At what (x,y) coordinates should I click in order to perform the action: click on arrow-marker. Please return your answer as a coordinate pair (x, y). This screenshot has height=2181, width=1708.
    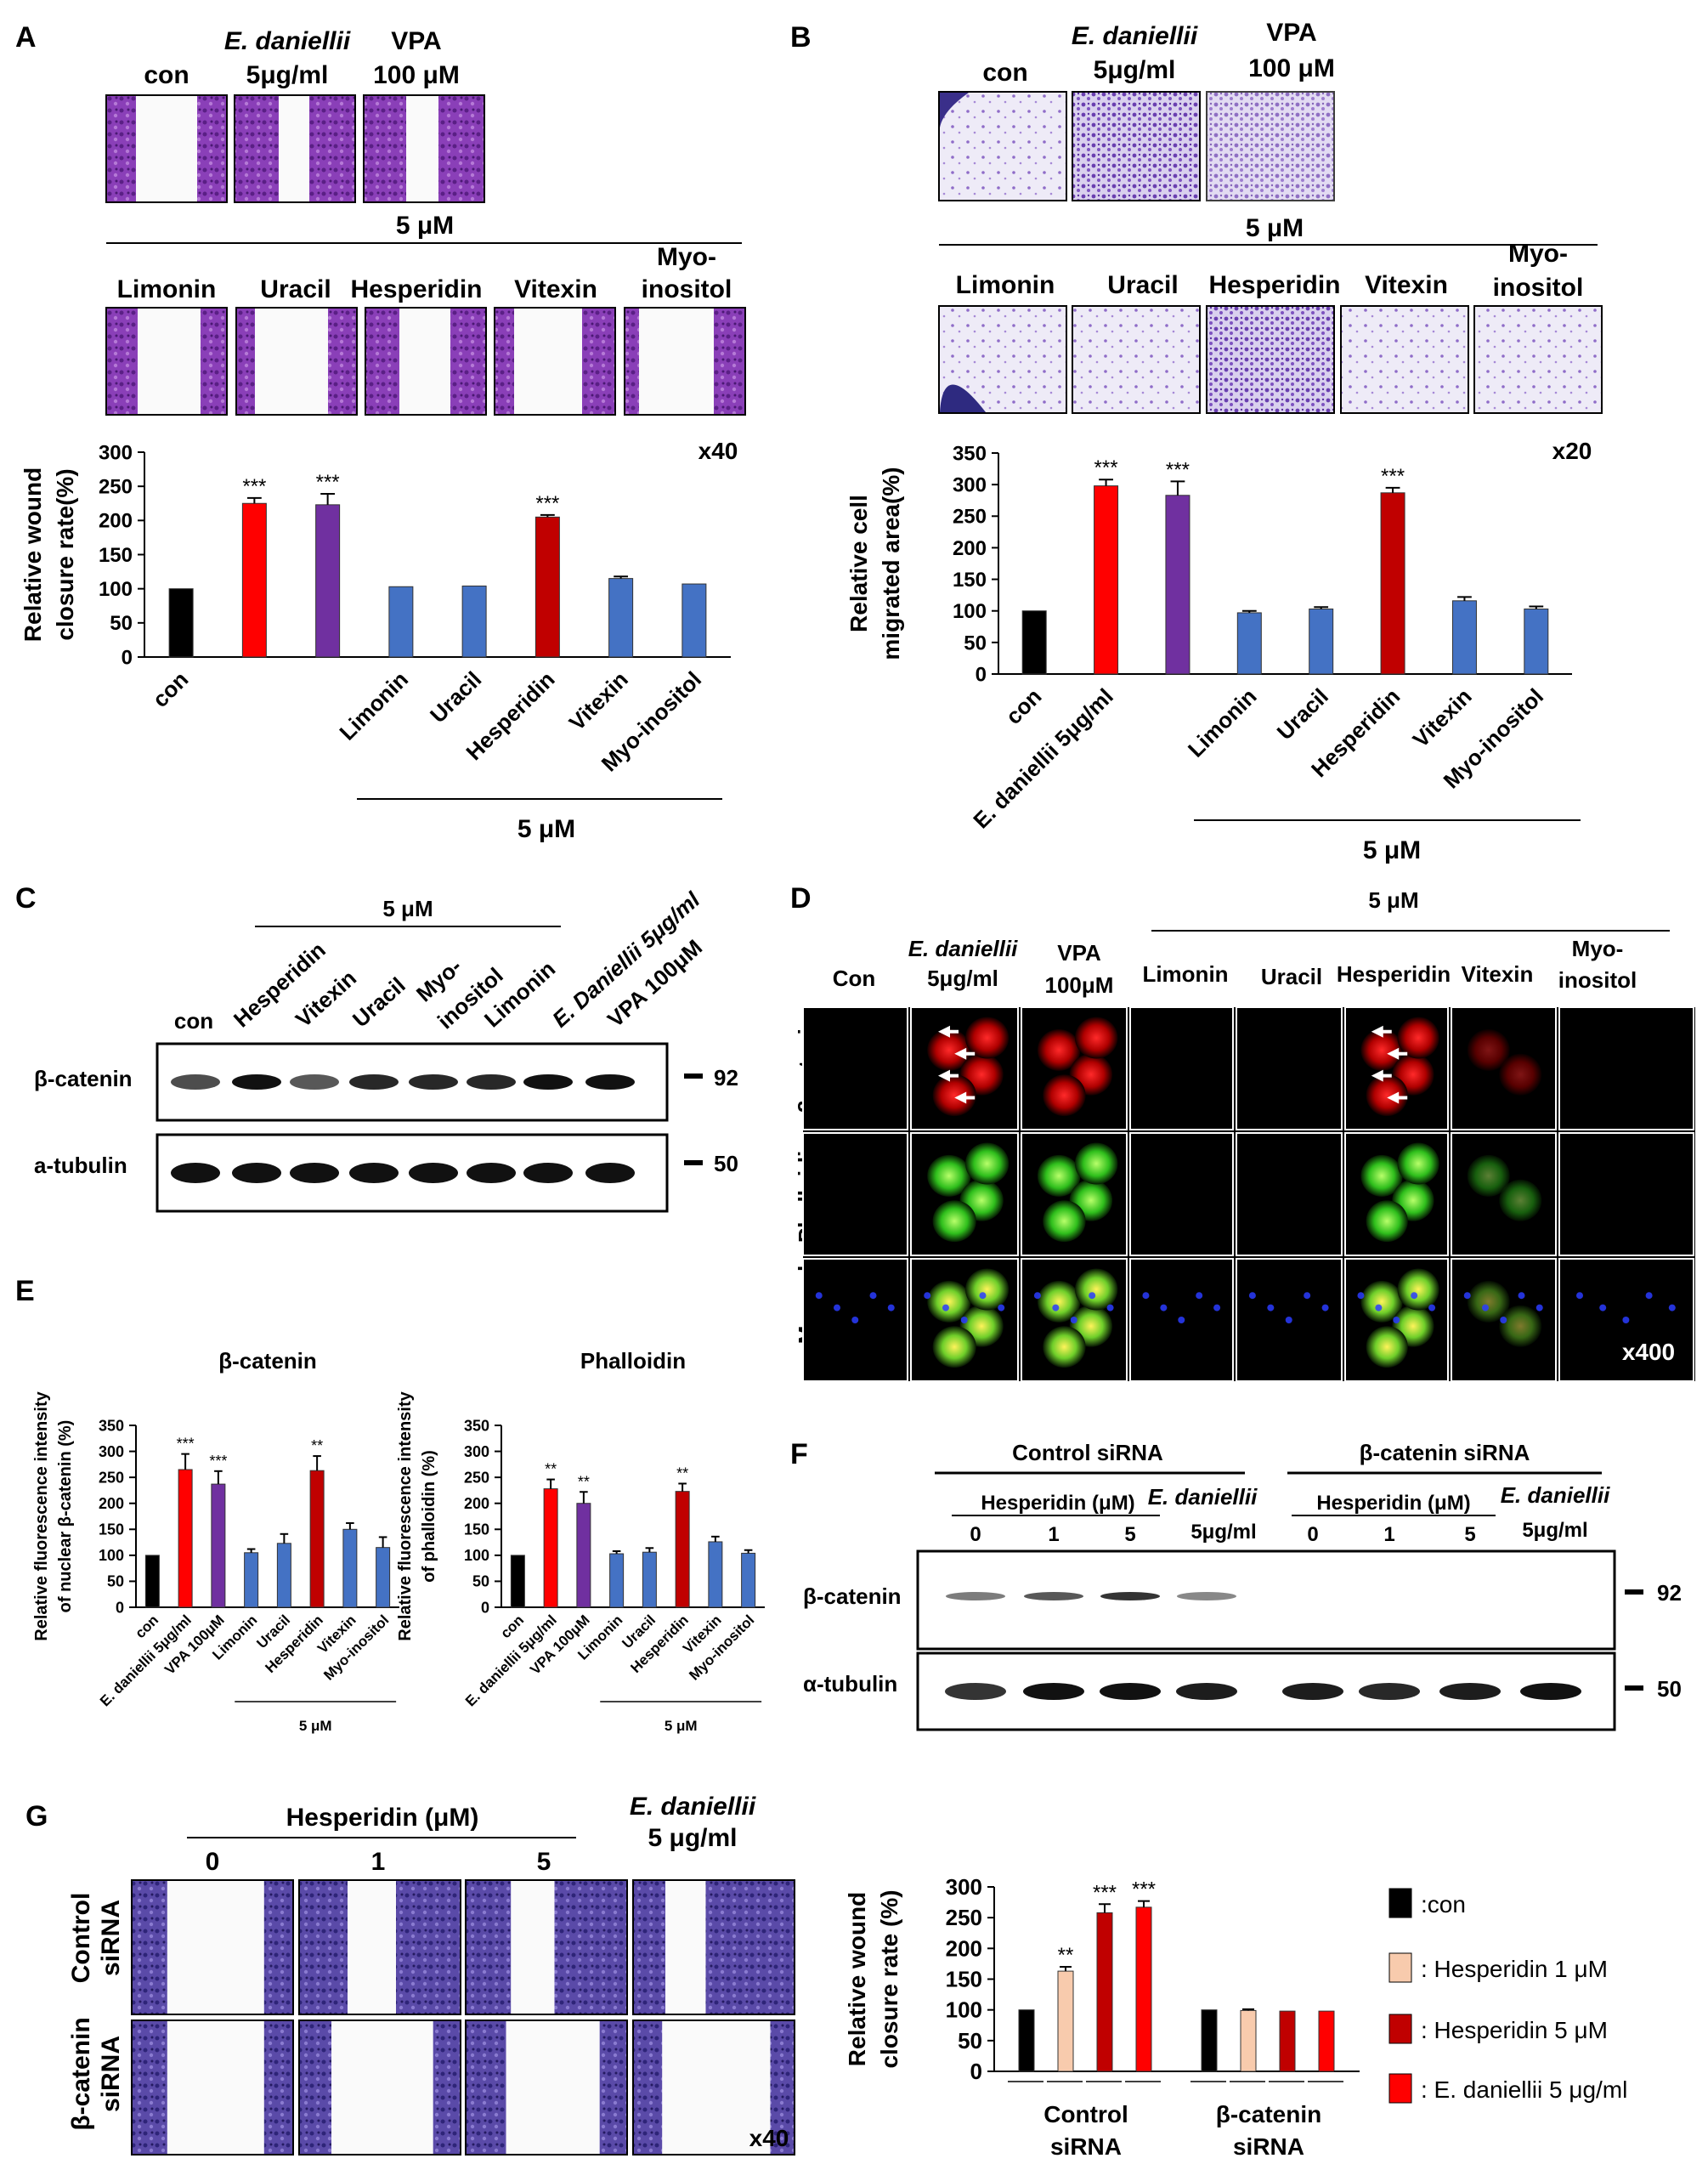
    Looking at the image, I should click on (1381, 1031).